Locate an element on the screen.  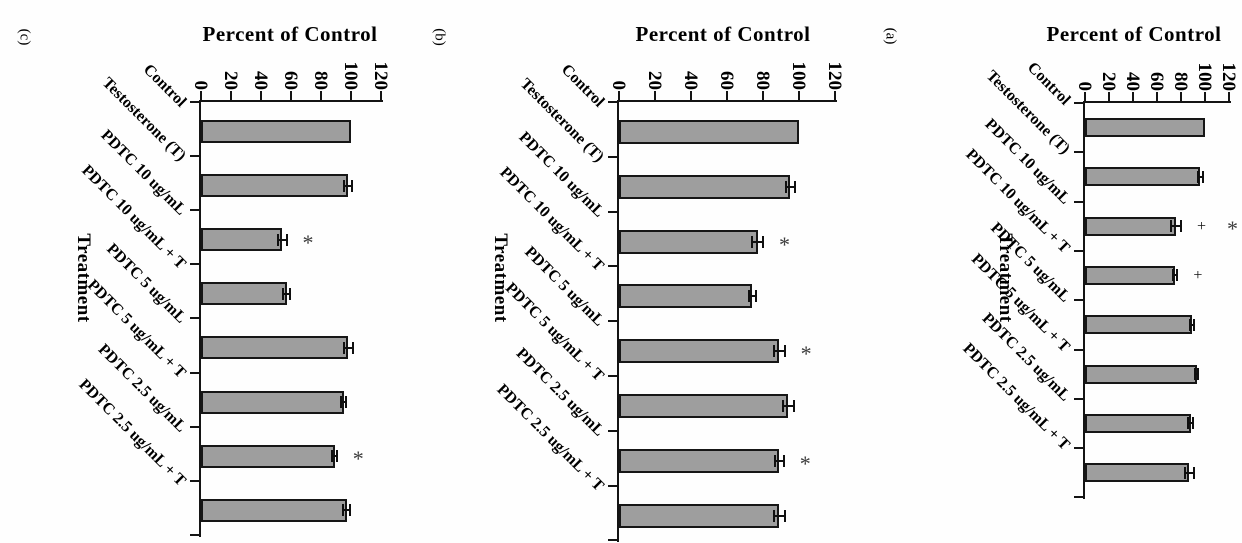
value-axis-tick-label: 60 is located at coordinates (1156, 81).